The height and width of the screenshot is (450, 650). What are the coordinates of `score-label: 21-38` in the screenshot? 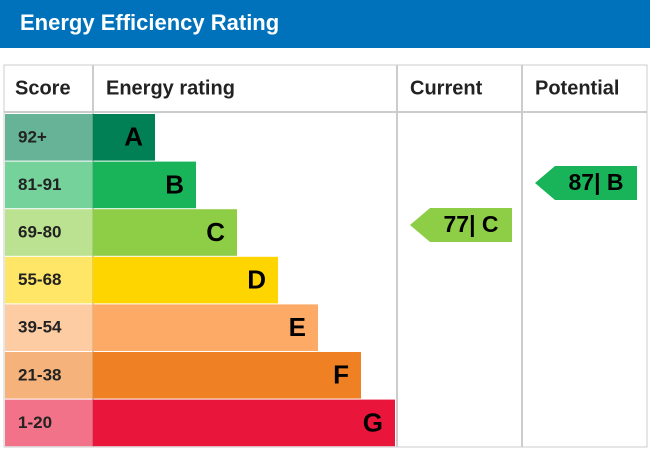 It's located at (39, 374).